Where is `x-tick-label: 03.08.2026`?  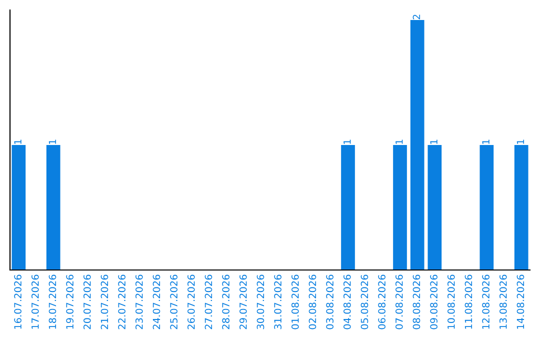
x-tick-label: 03.08.2026 is located at coordinates (330, 302).